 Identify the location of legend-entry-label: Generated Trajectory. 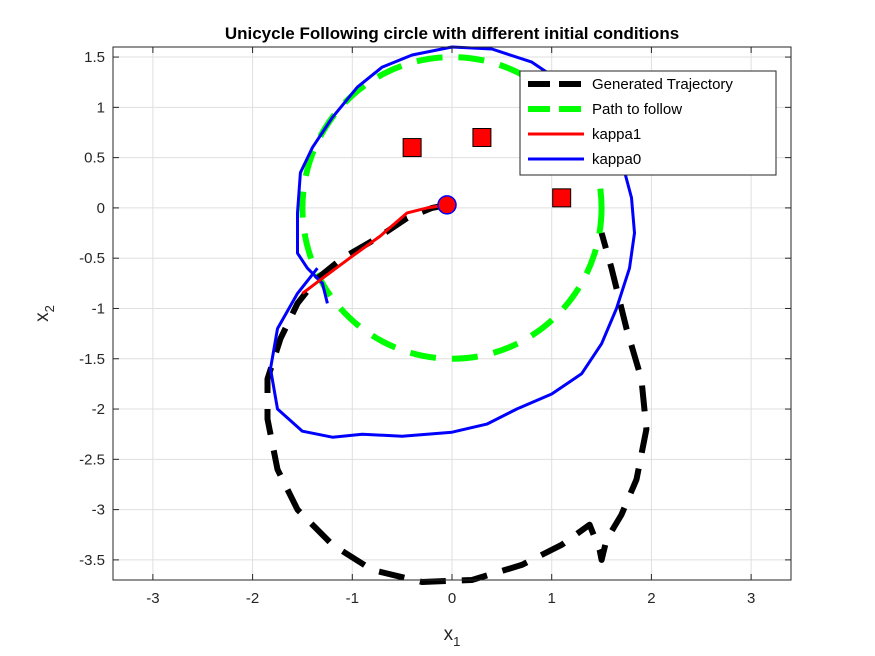
(662, 84).